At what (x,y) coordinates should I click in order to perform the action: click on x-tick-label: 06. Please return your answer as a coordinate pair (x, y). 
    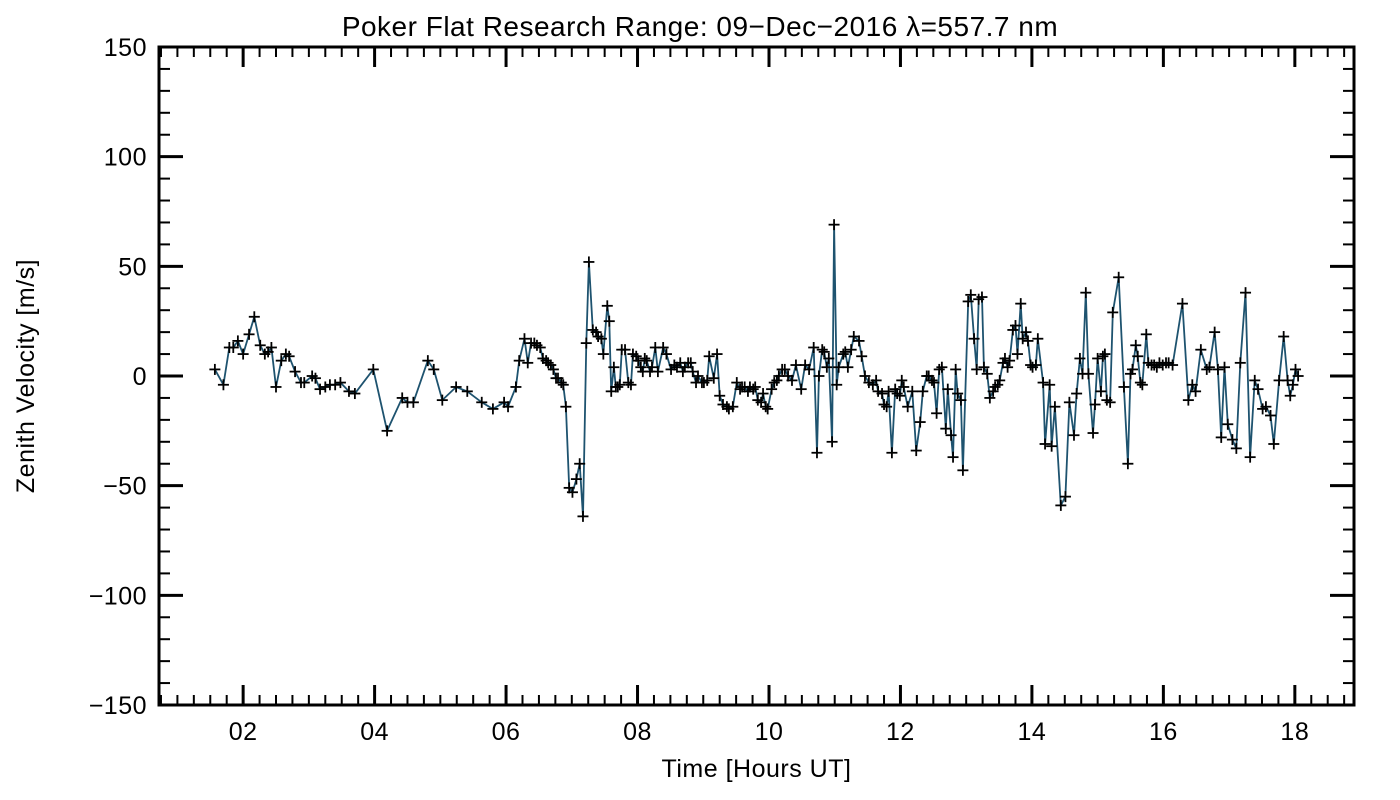
    Looking at the image, I should click on (506, 732).